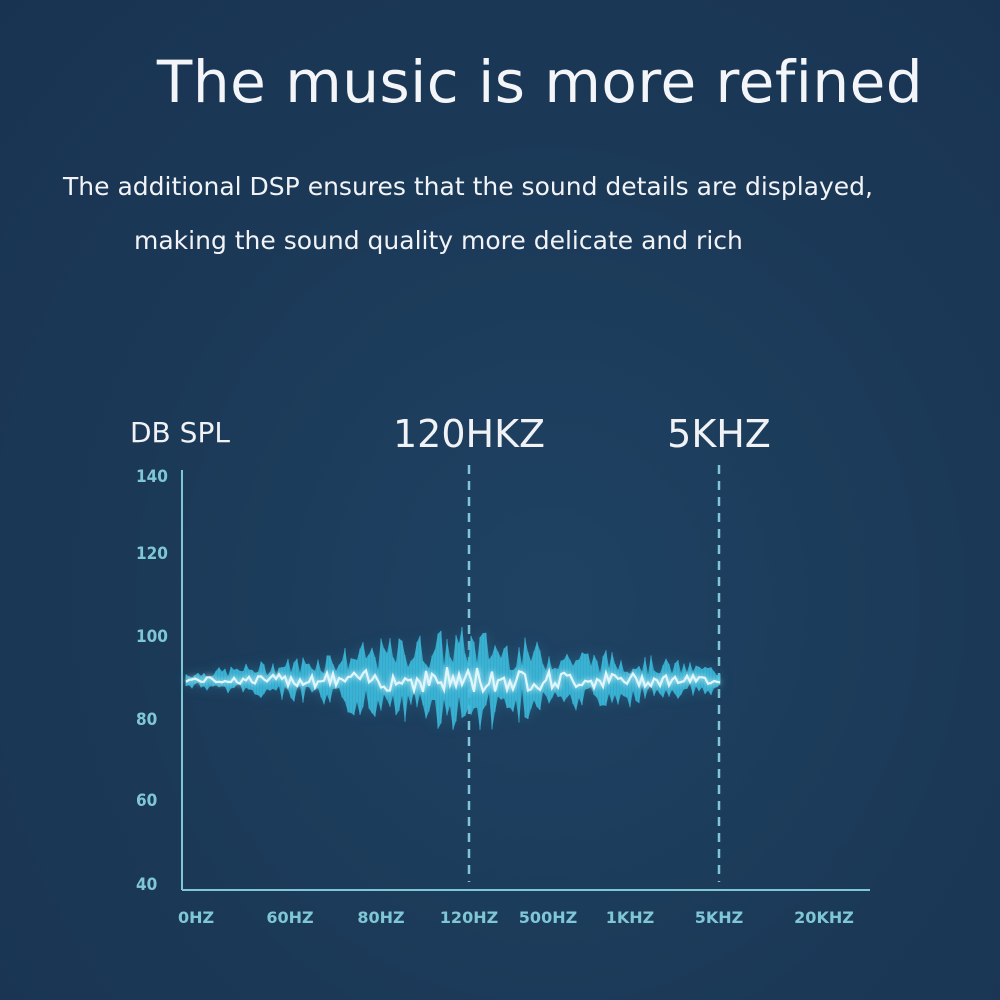  What do you see at coordinates (152, 637) in the screenshot?
I see `y-tick-label: 100` at bounding box center [152, 637].